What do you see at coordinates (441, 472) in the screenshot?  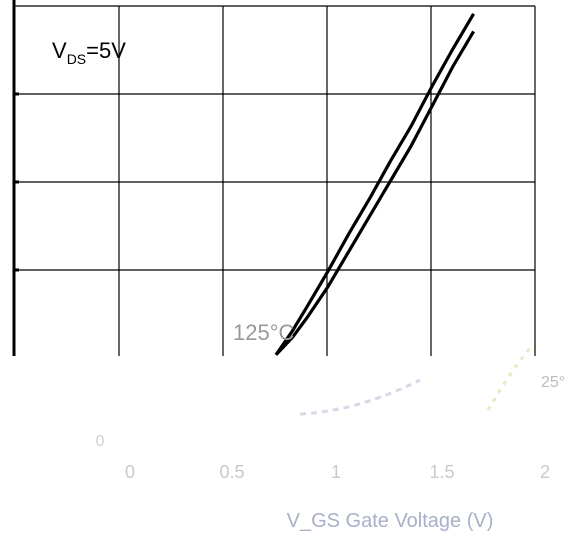 I see `x-tick-label: 1.5` at bounding box center [441, 472].